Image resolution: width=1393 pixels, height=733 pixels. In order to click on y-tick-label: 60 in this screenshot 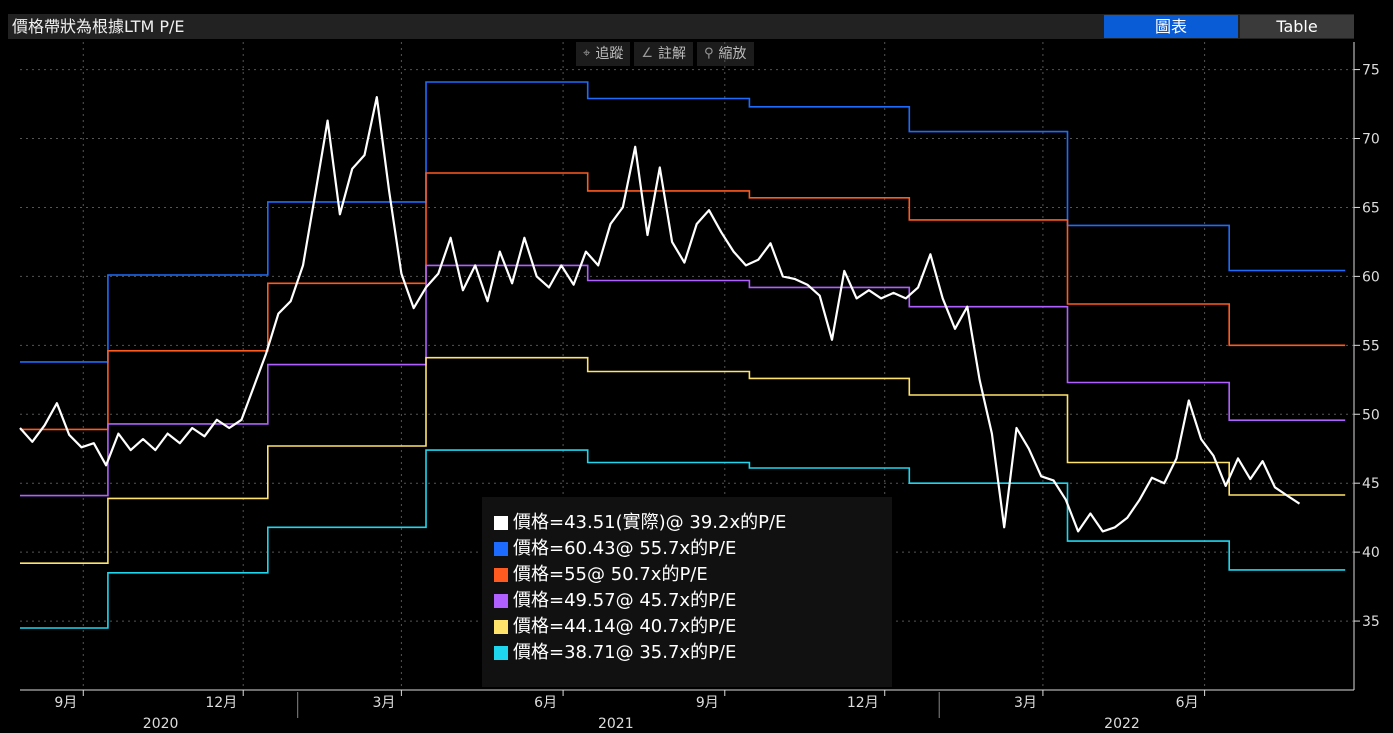, I will do `click(1371, 277)`.